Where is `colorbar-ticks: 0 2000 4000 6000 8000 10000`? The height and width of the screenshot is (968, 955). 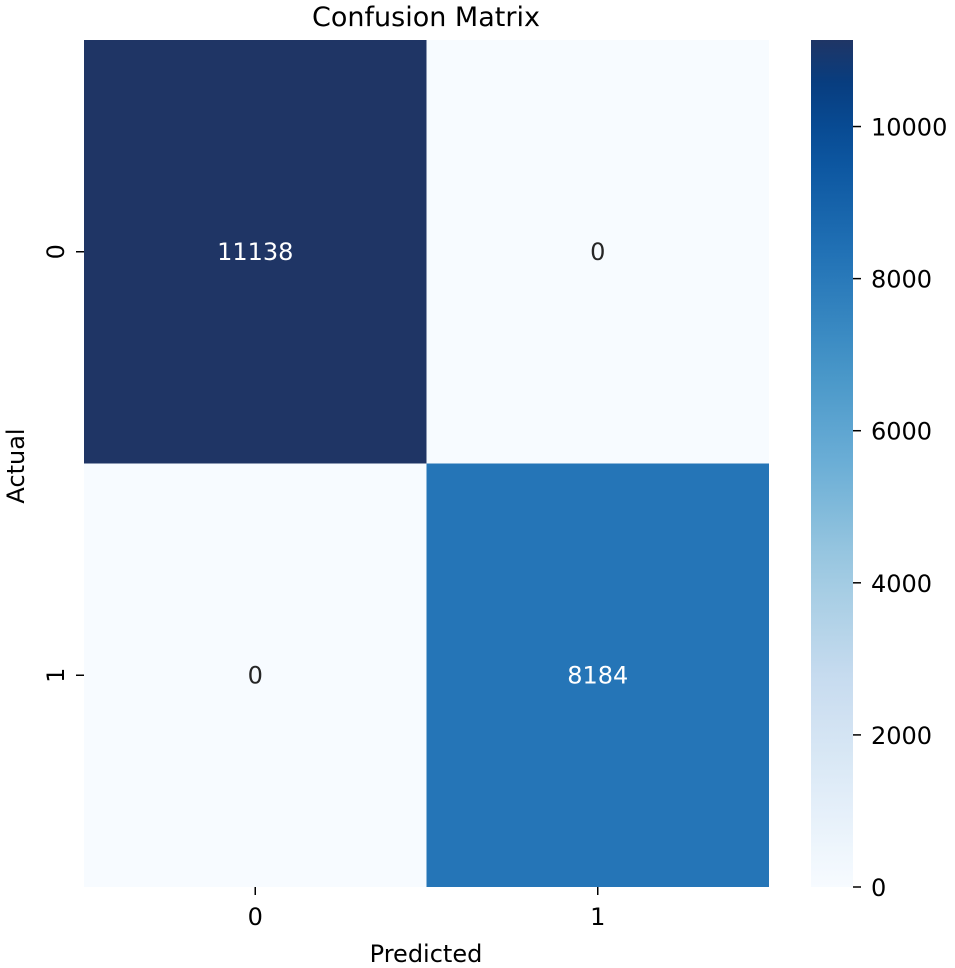 colorbar-ticks: 0 2000 4000 6000 8000 10000 is located at coordinates (900, 508).